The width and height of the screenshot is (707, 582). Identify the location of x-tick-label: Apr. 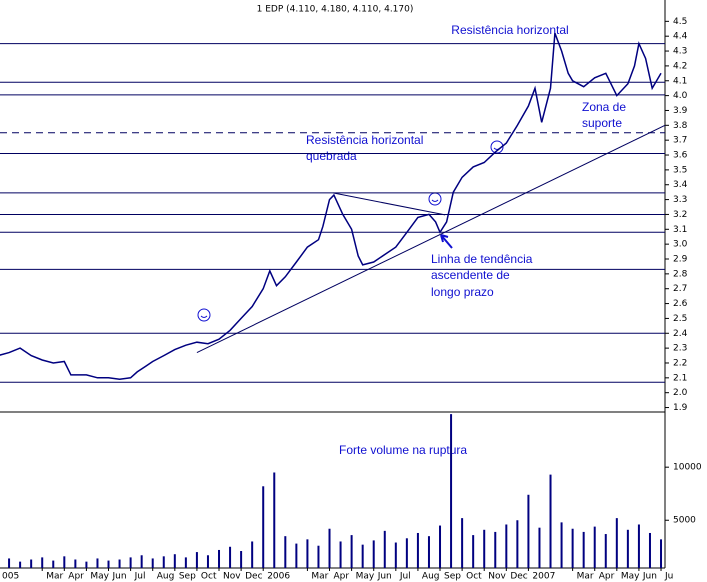
(342, 577).